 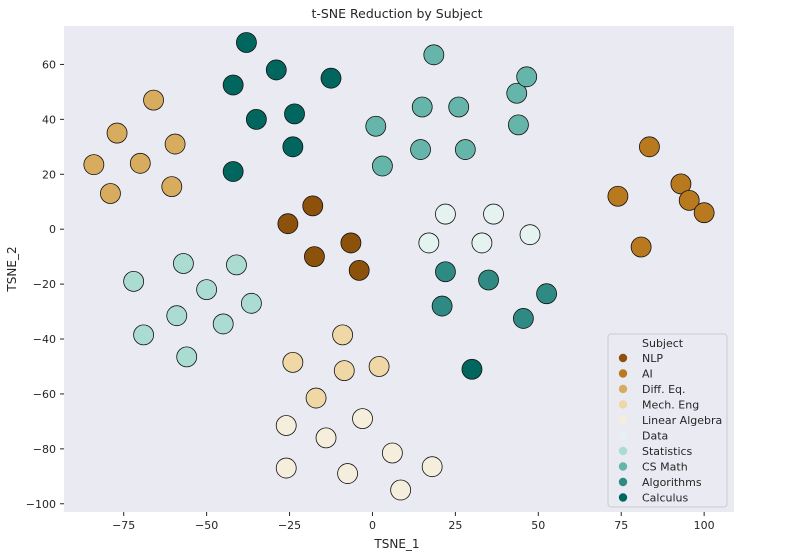 What do you see at coordinates (667, 451) in the screenshot?
I see `legend-entry-label: Statistics` at bounding box center [667, 451].